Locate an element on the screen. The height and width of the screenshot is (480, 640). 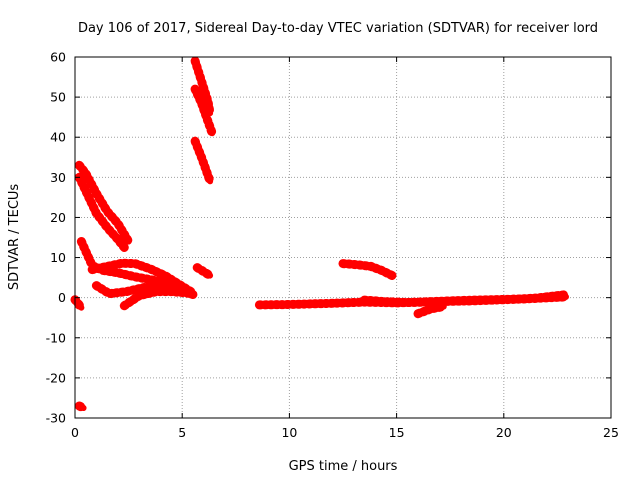
x-tick-label: 20 is located at coordinates (504, 432).